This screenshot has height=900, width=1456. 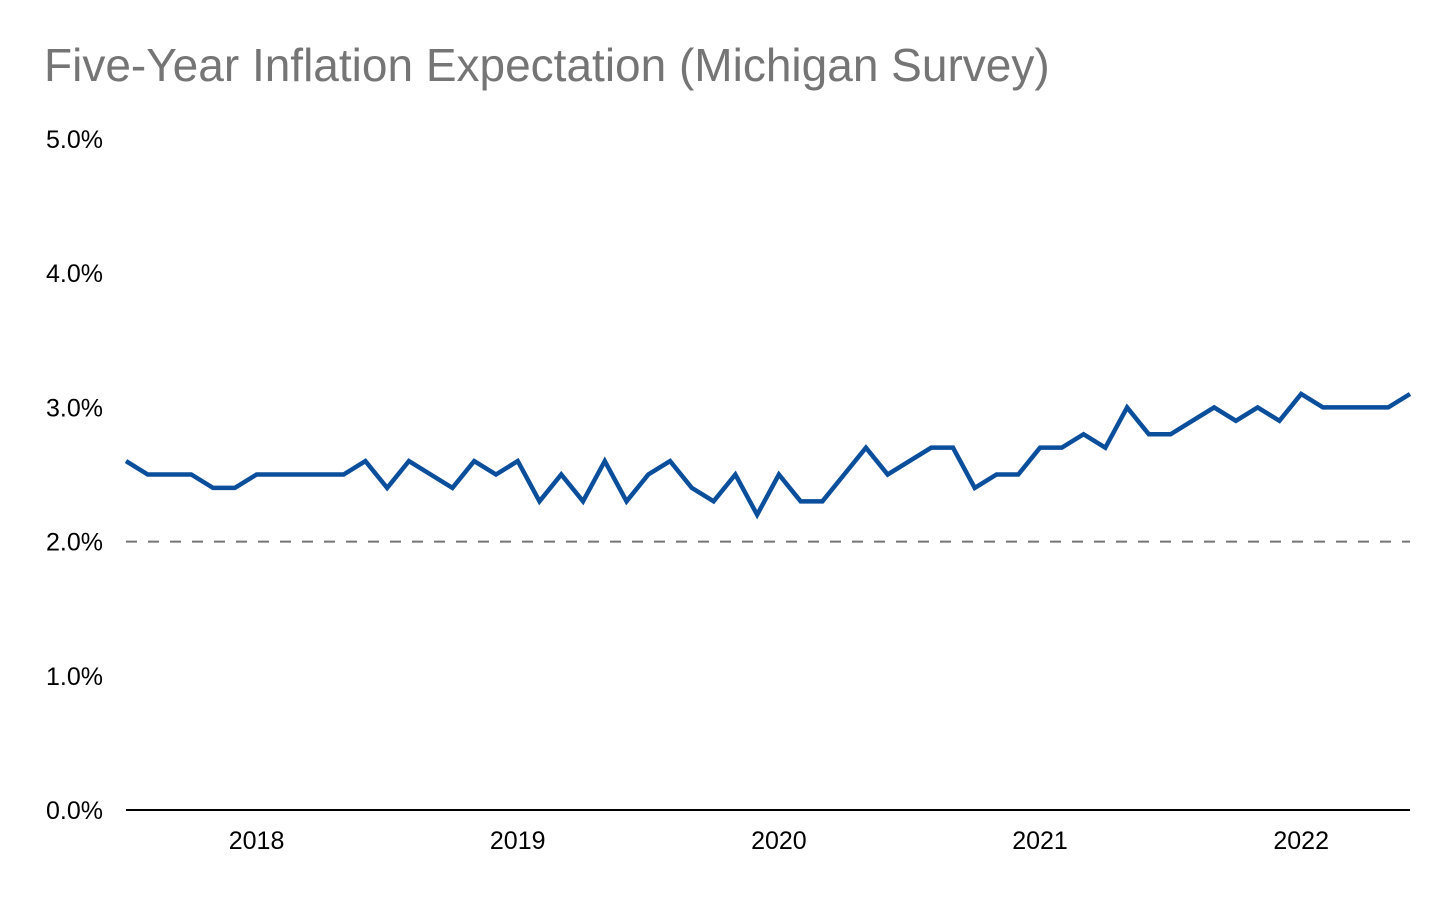 I want to click on y-tick-label: 1.0%, so click(x=74, y=677).